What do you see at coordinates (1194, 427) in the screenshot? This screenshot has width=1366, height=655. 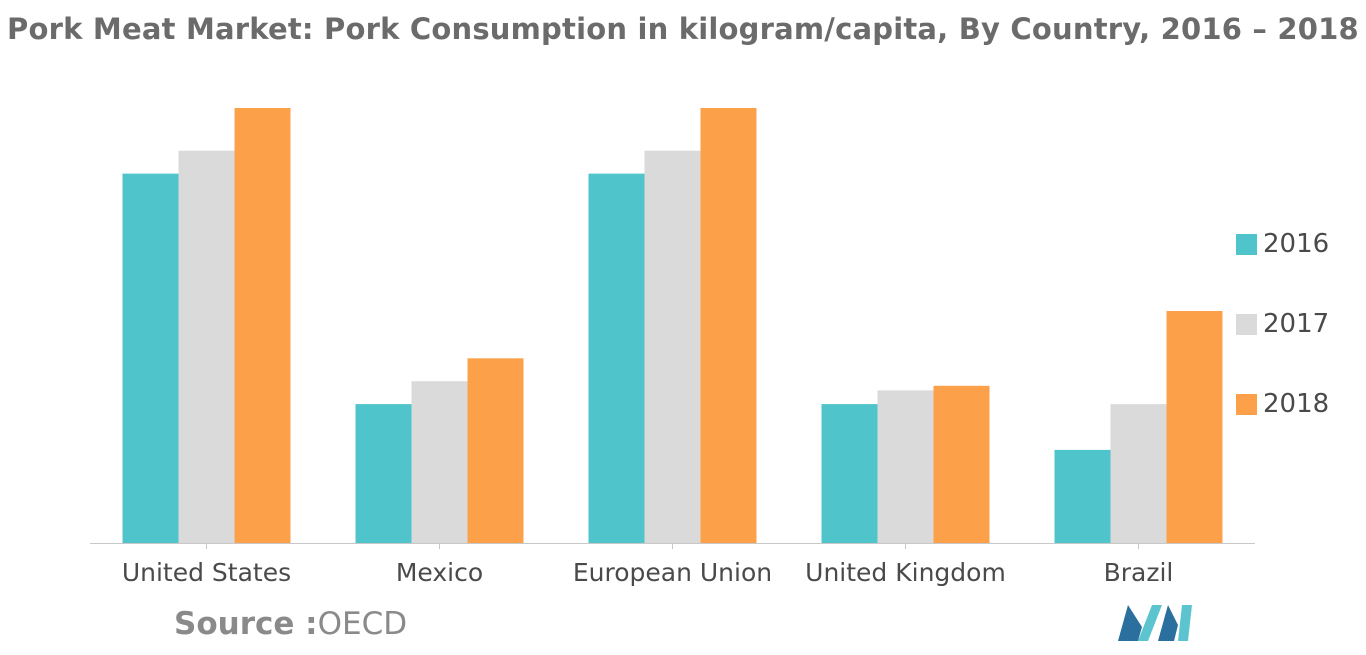 I see `bar-brazil-2018` at bounding box center [1194, 427].